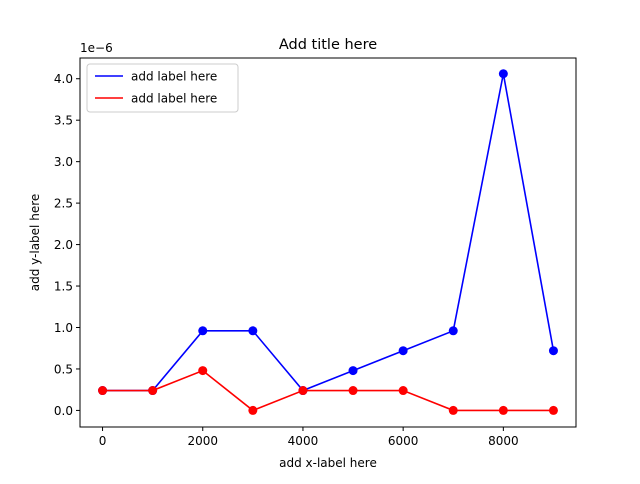 The image size is (640, 484). What do you see at coordinates (63, 328) in the screenshot?
I see `y-tick-label: 1.0` at bounding box center [63, 328].